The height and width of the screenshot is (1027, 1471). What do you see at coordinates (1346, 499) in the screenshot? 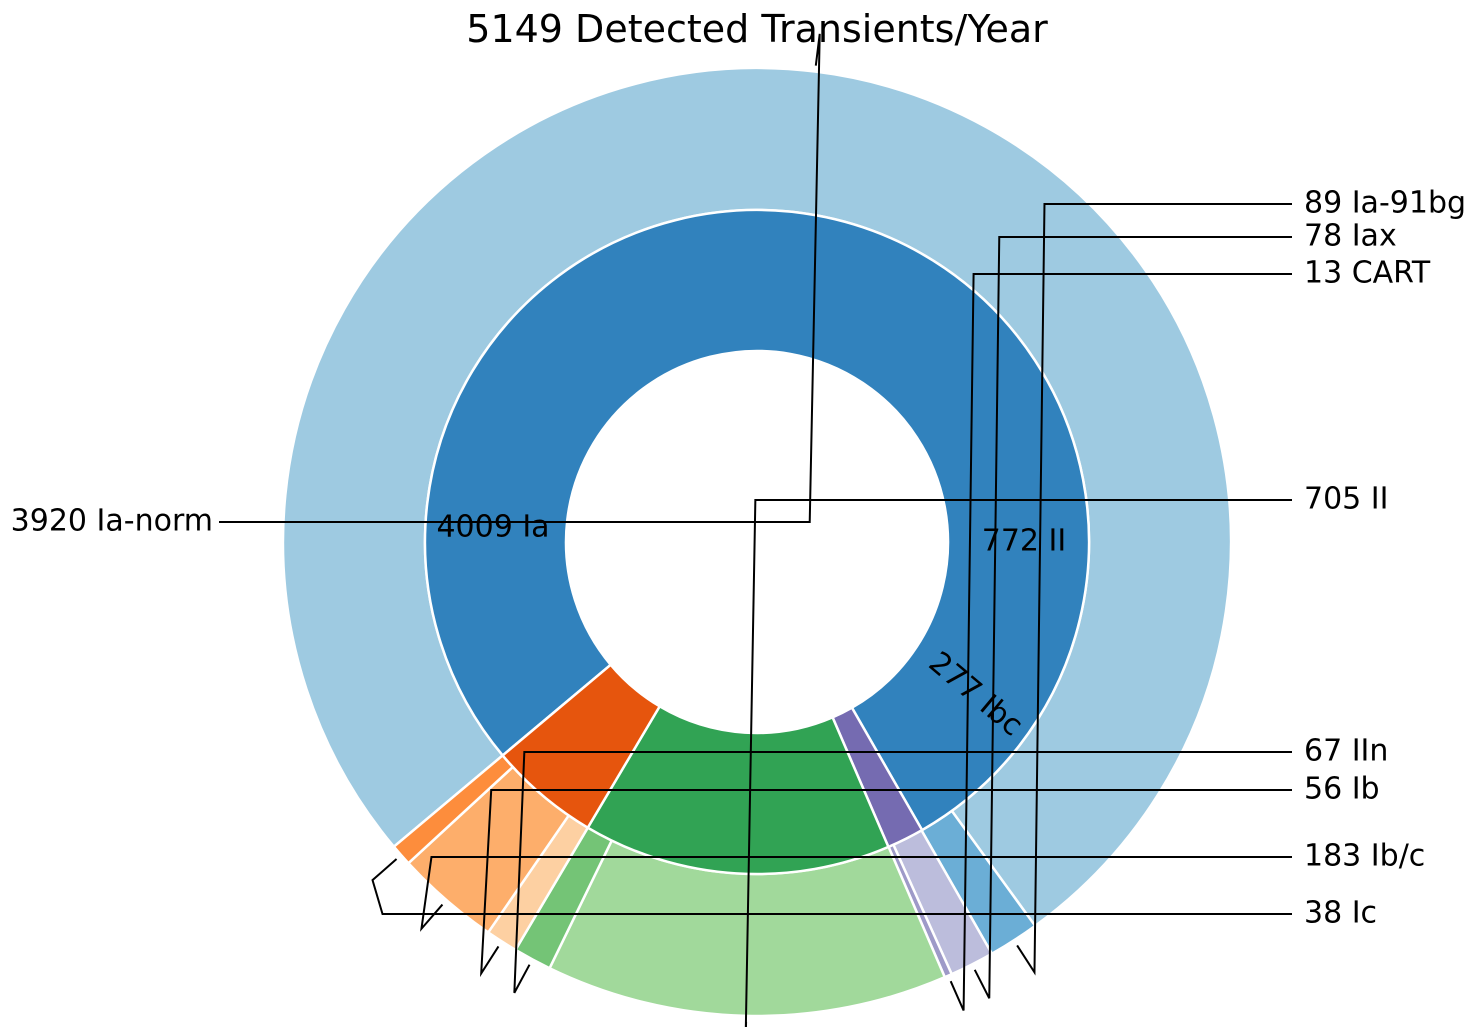
I see `outer-label-ii: 705 II` at bounding box center [1346, 499].